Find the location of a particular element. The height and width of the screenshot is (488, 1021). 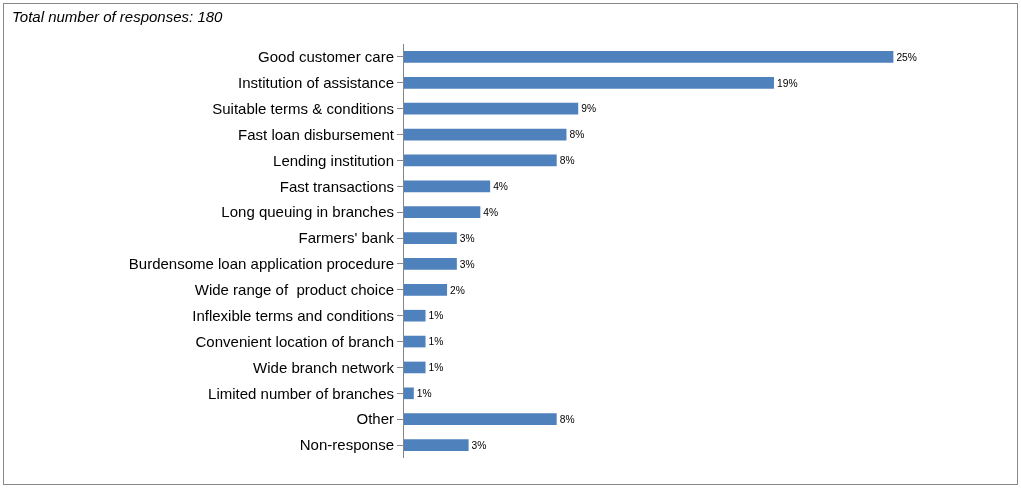

y-tick-label: Fast loan disbursement is located at coordinates (316, 134).